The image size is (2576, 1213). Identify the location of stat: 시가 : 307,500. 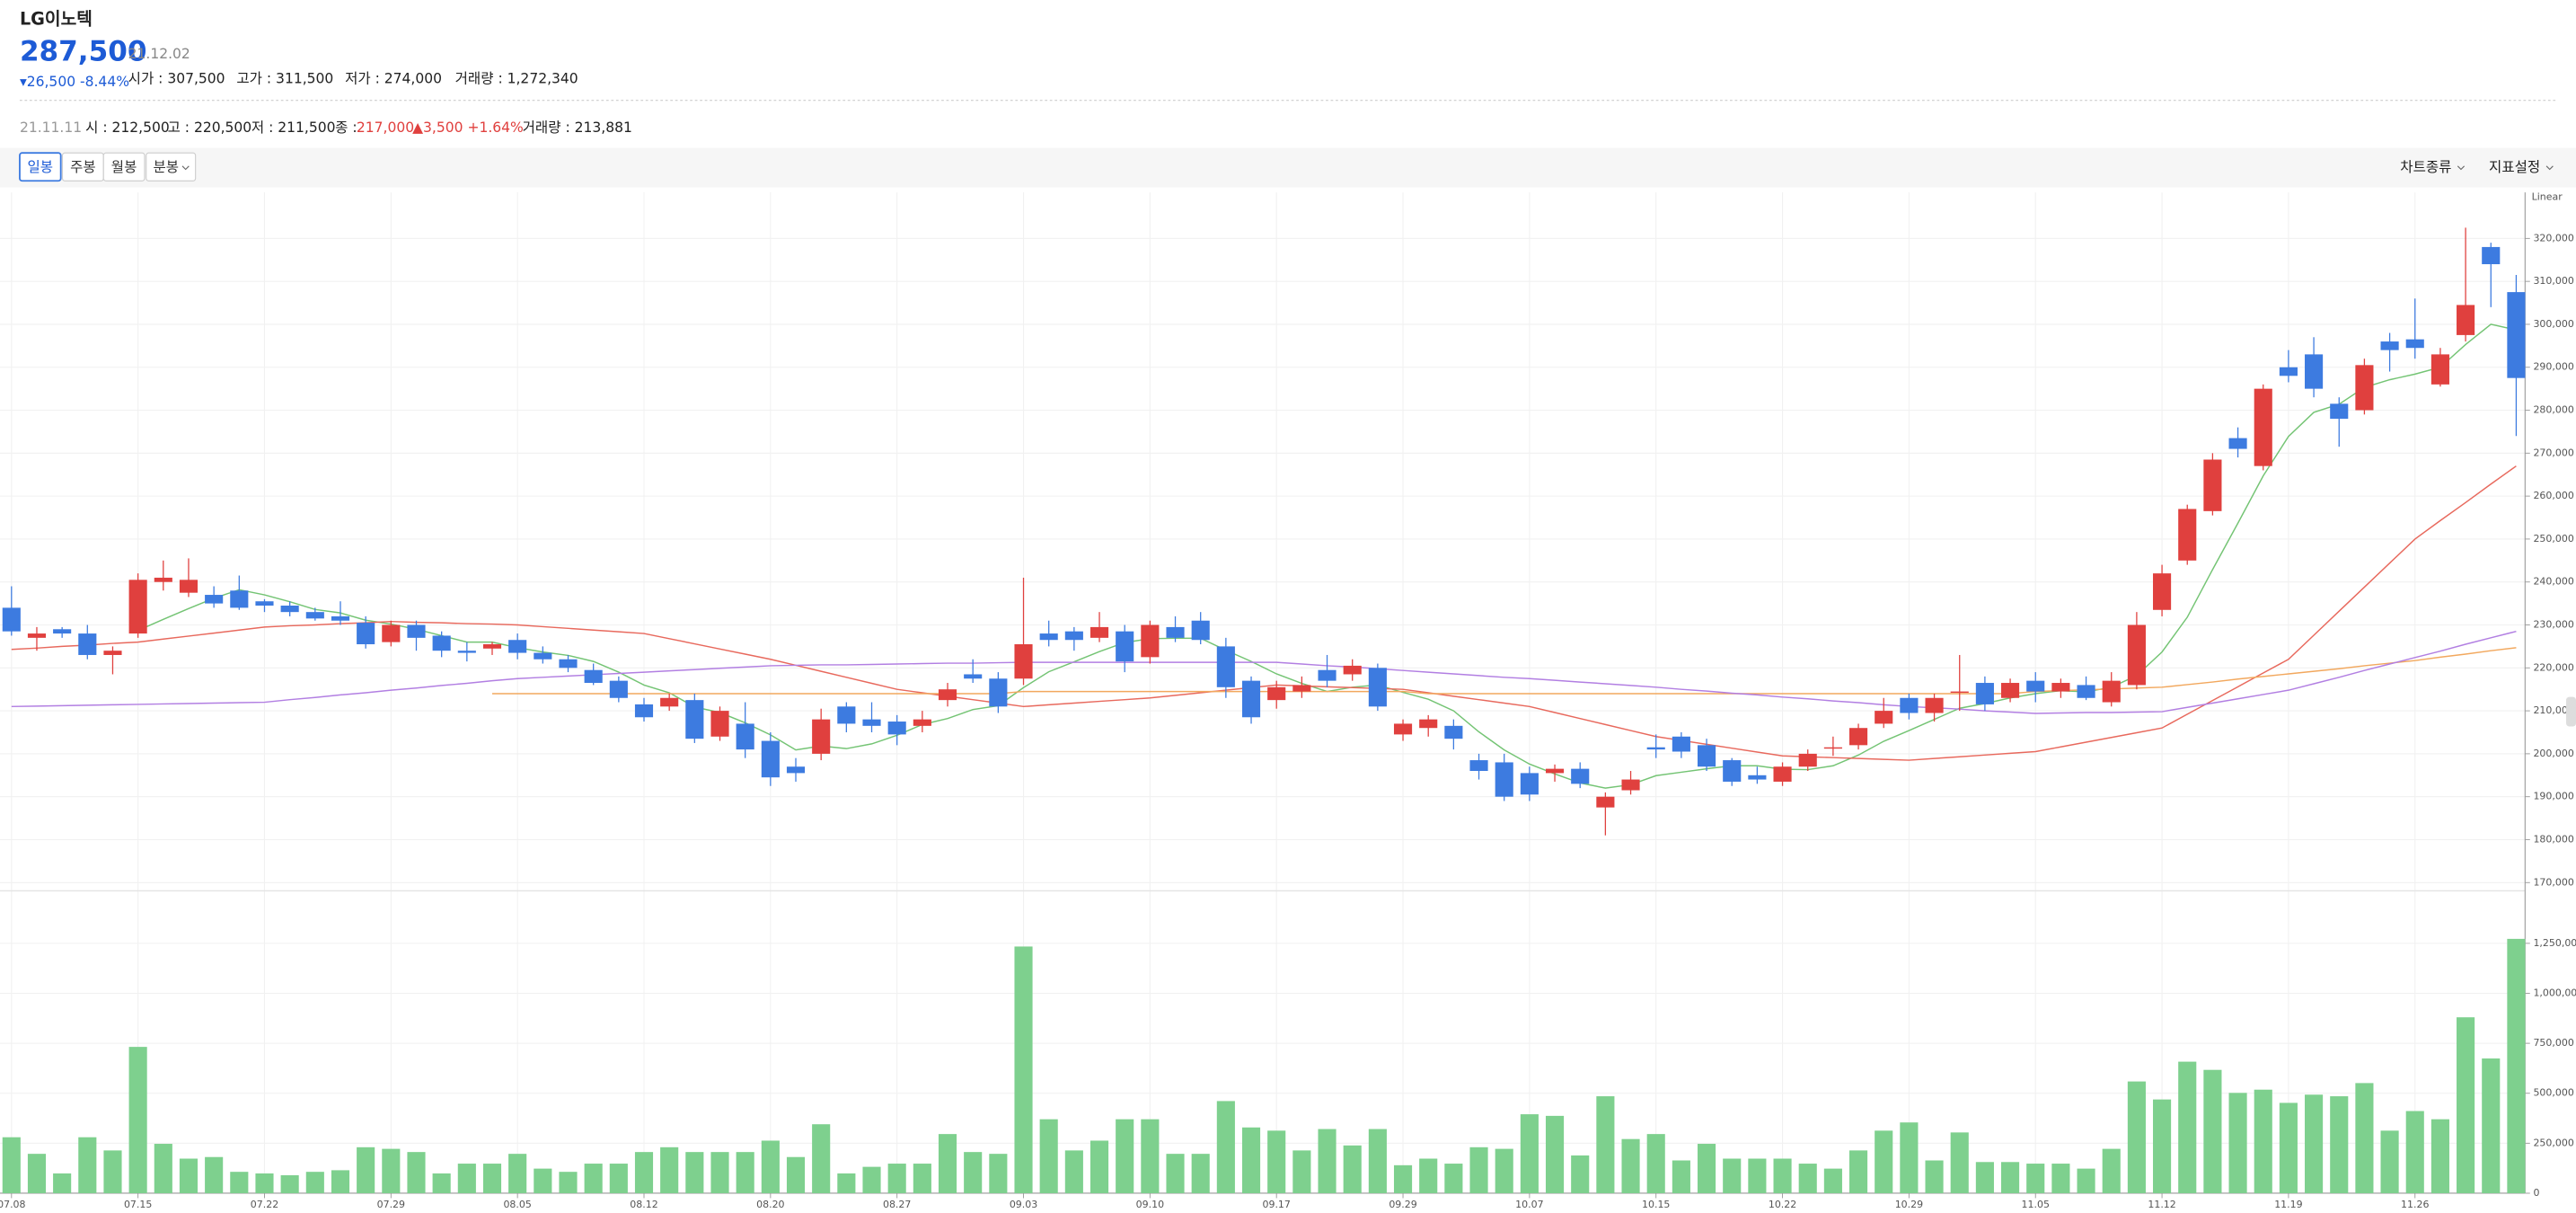
(176, 78).